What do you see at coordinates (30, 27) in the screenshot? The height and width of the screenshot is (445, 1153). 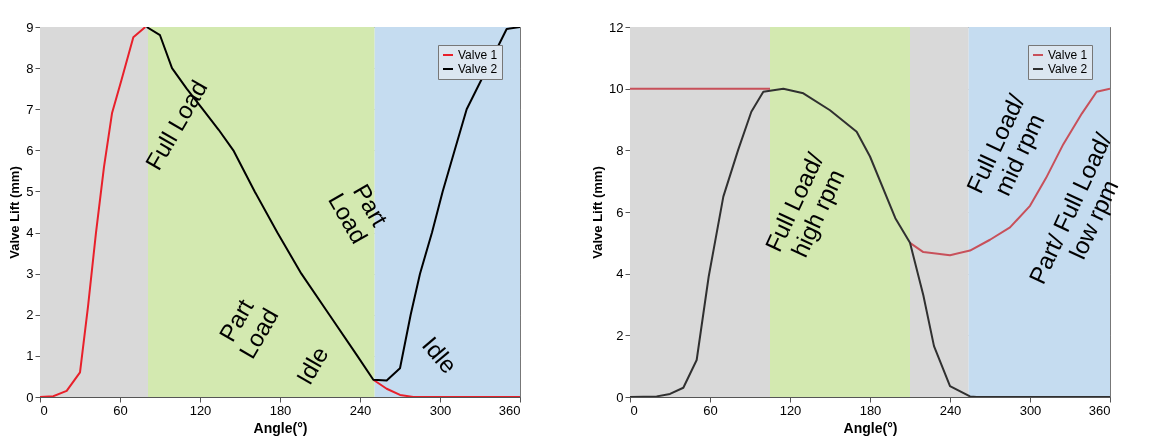 I see `y-tick-label: 9` at bounding box center [30, 27].